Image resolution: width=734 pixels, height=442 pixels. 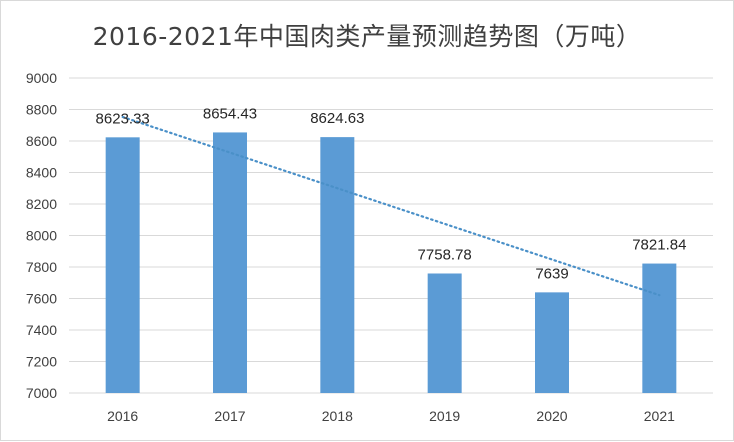 What do you see at coordinates (41, 330) in the screenshot?
I see `y-tick-label: 7400` at bounding box center [41, 330].